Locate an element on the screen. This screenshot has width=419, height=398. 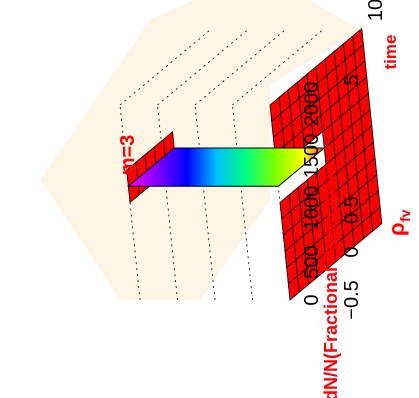
z-tick-label: 1500 is located at coordinates (312, 156).